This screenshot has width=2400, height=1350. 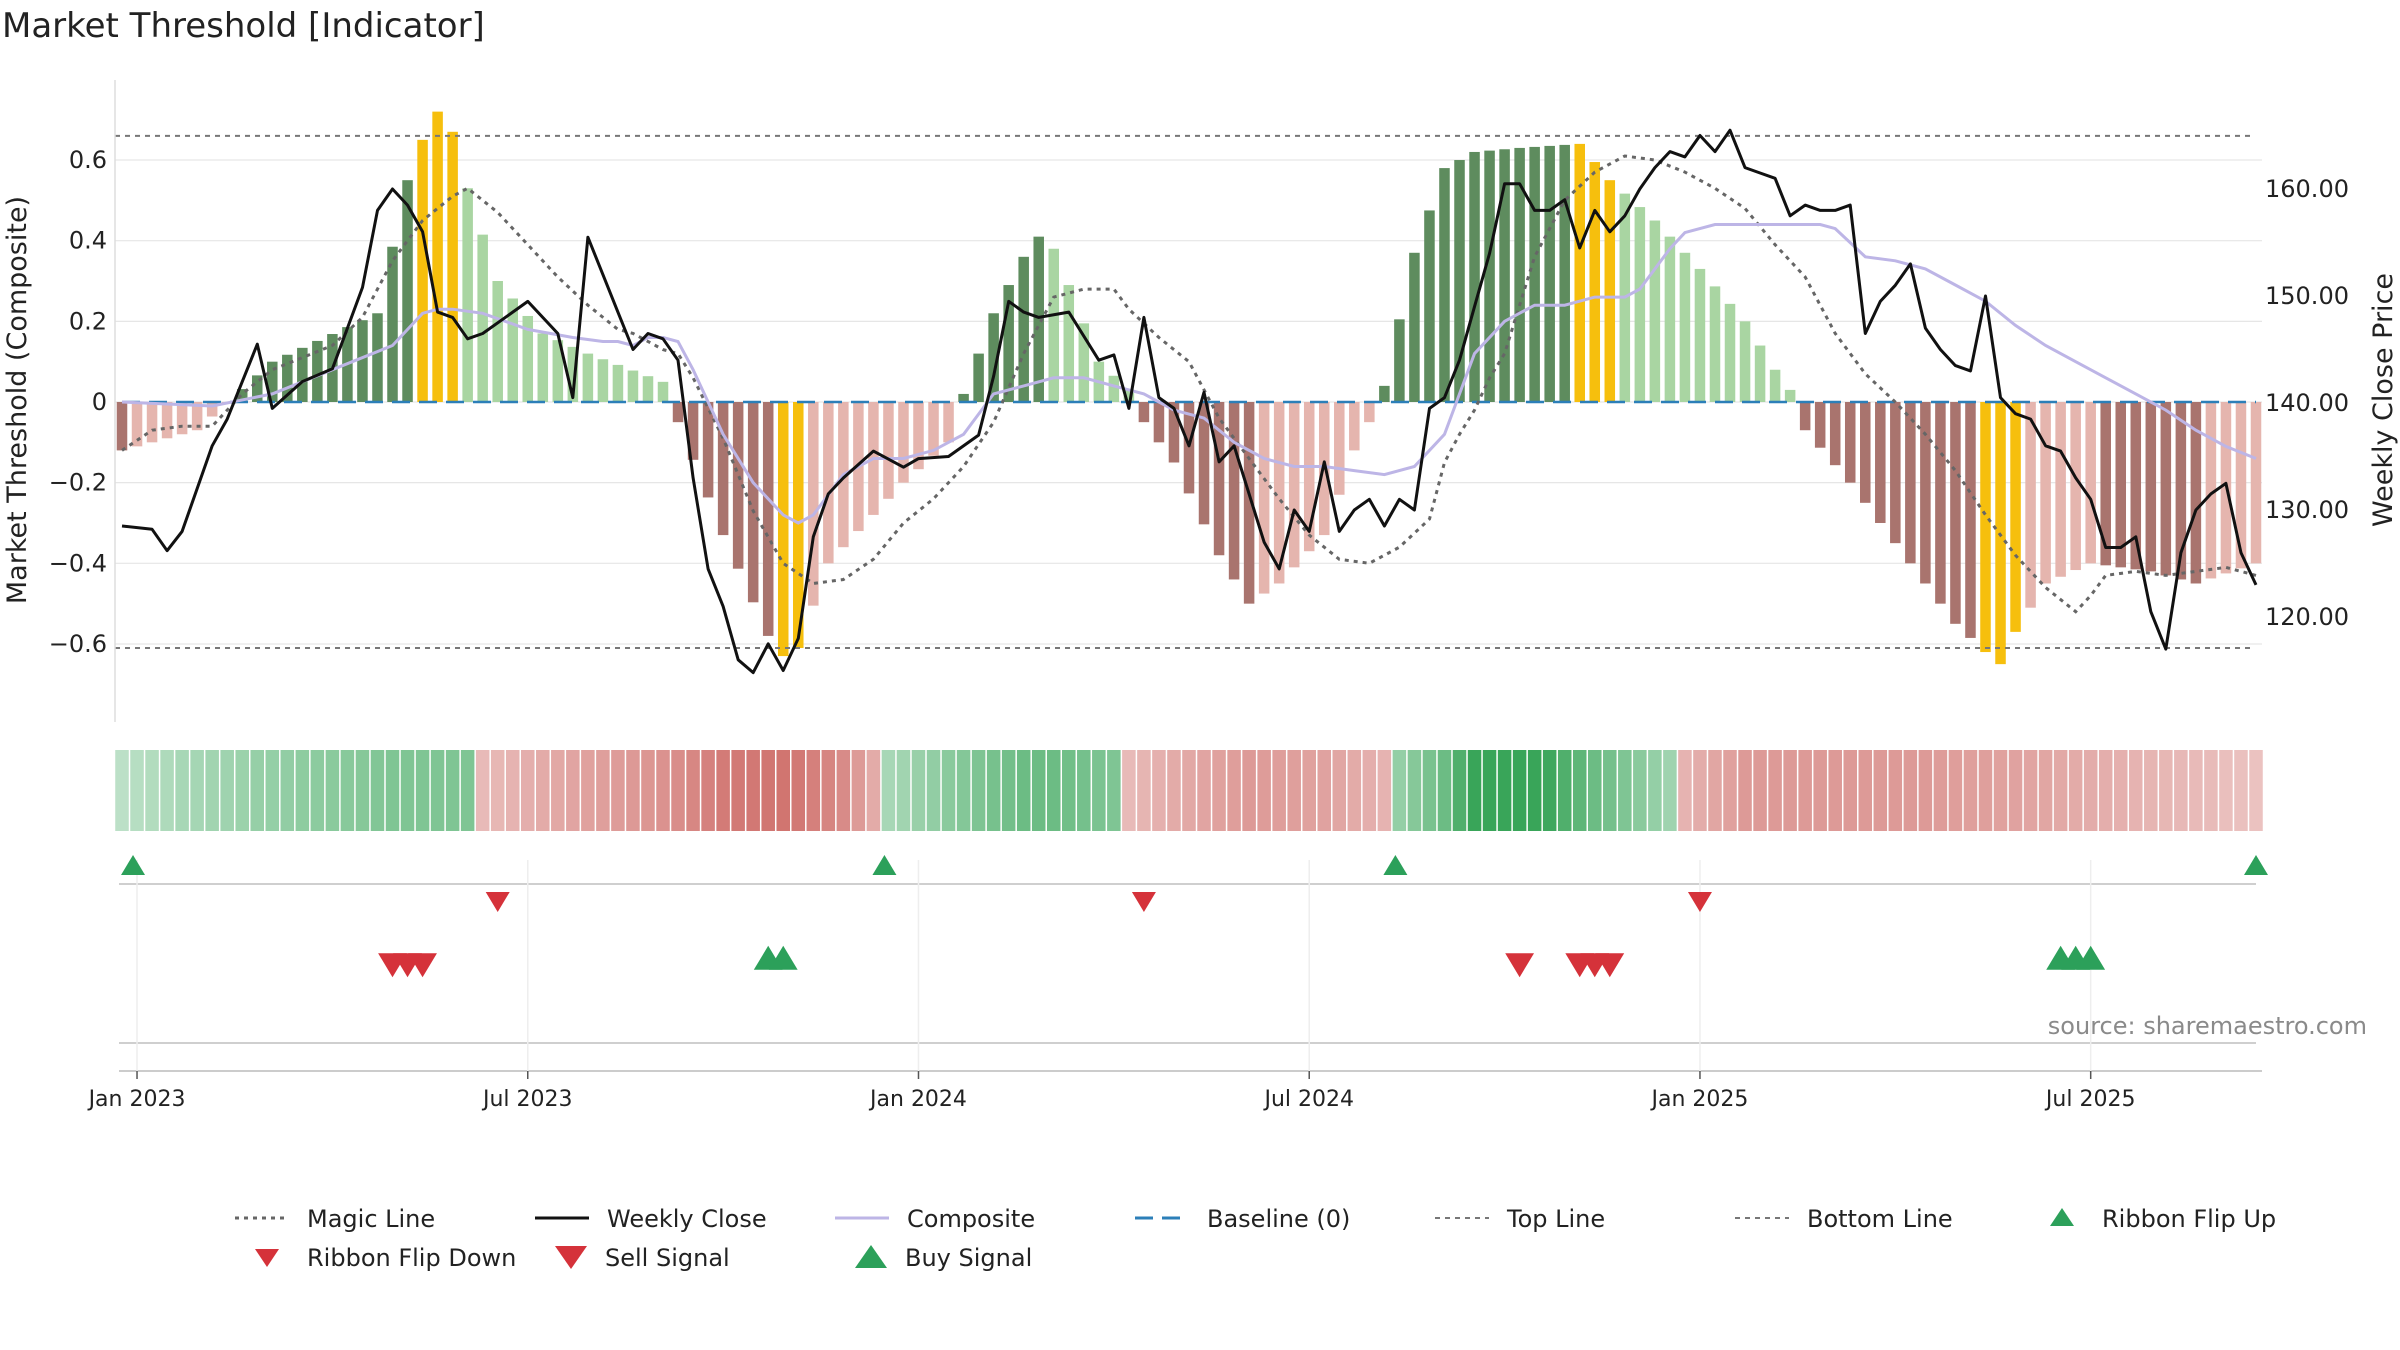 What do you see at coordinates (335, 1219) in the screenshot?
I see `legend-item: Magic Line` at bounding box center [335, 1219].